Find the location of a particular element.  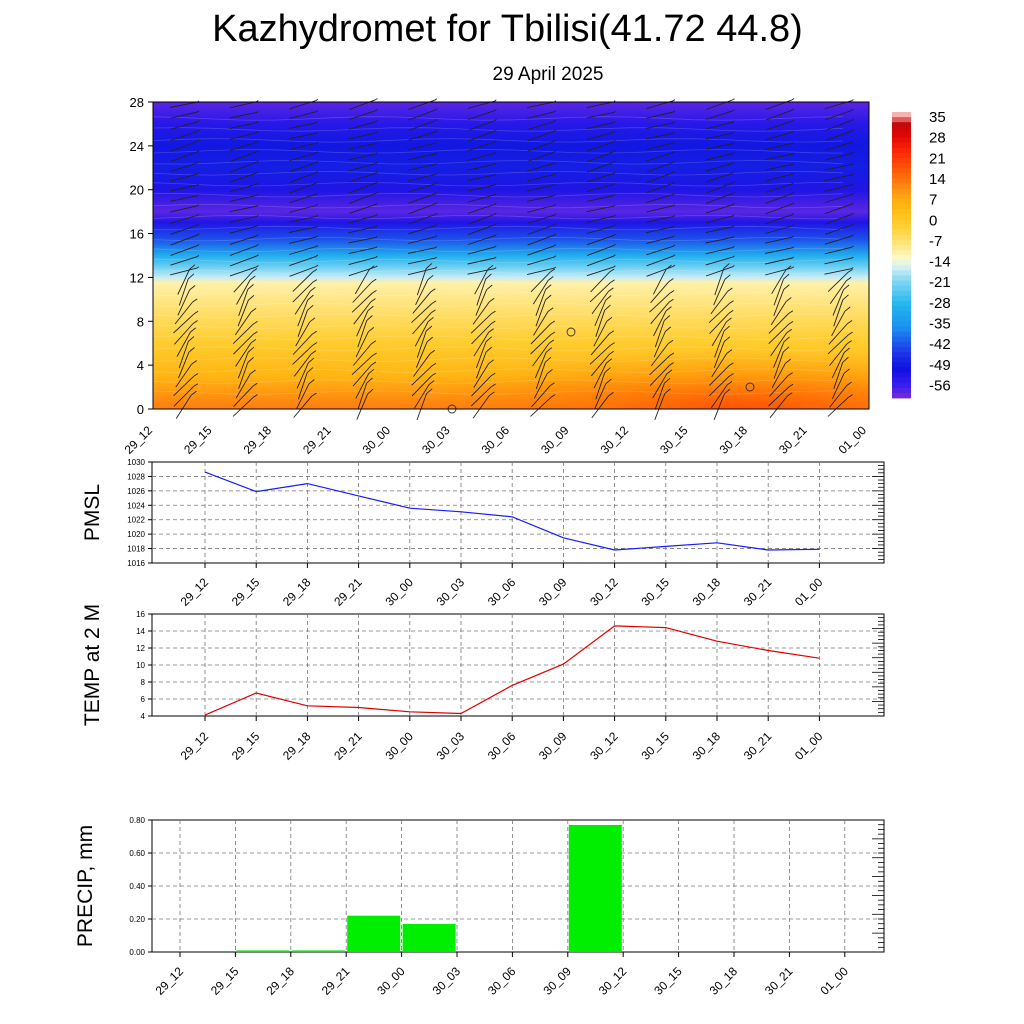

page-title: Kazhydromet for Tbilisi(41.72 44.8) is located at coordinates (507, 29).